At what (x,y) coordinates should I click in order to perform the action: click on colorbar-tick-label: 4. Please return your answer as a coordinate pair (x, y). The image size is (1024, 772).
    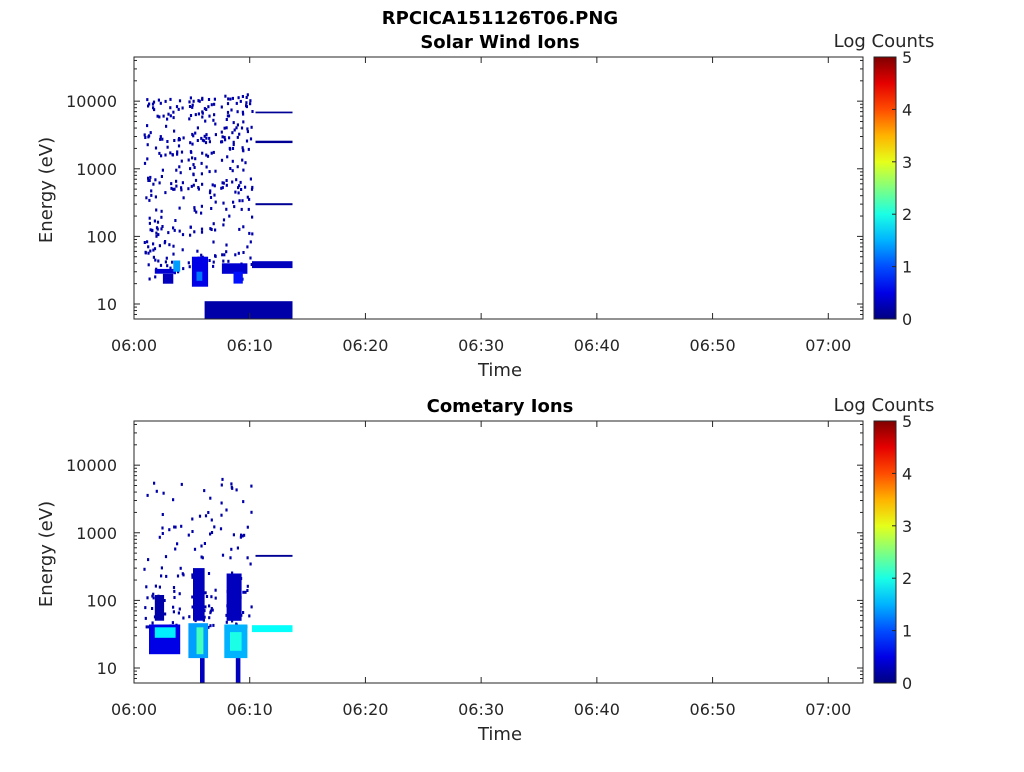
    Looking at the image, I should click on (907, 109).